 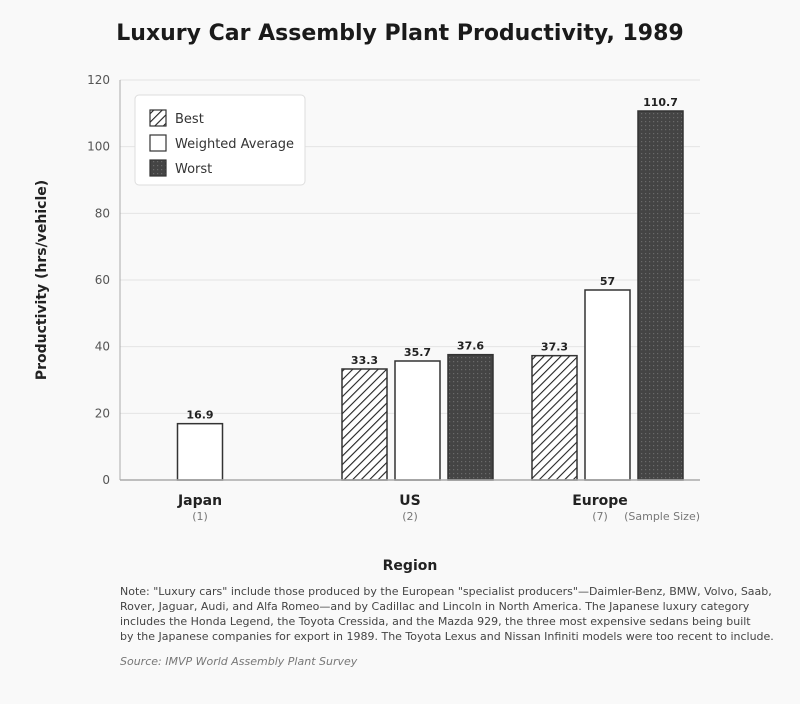 I want to click on y-tick-label: 100, so click(x=98, y=147).